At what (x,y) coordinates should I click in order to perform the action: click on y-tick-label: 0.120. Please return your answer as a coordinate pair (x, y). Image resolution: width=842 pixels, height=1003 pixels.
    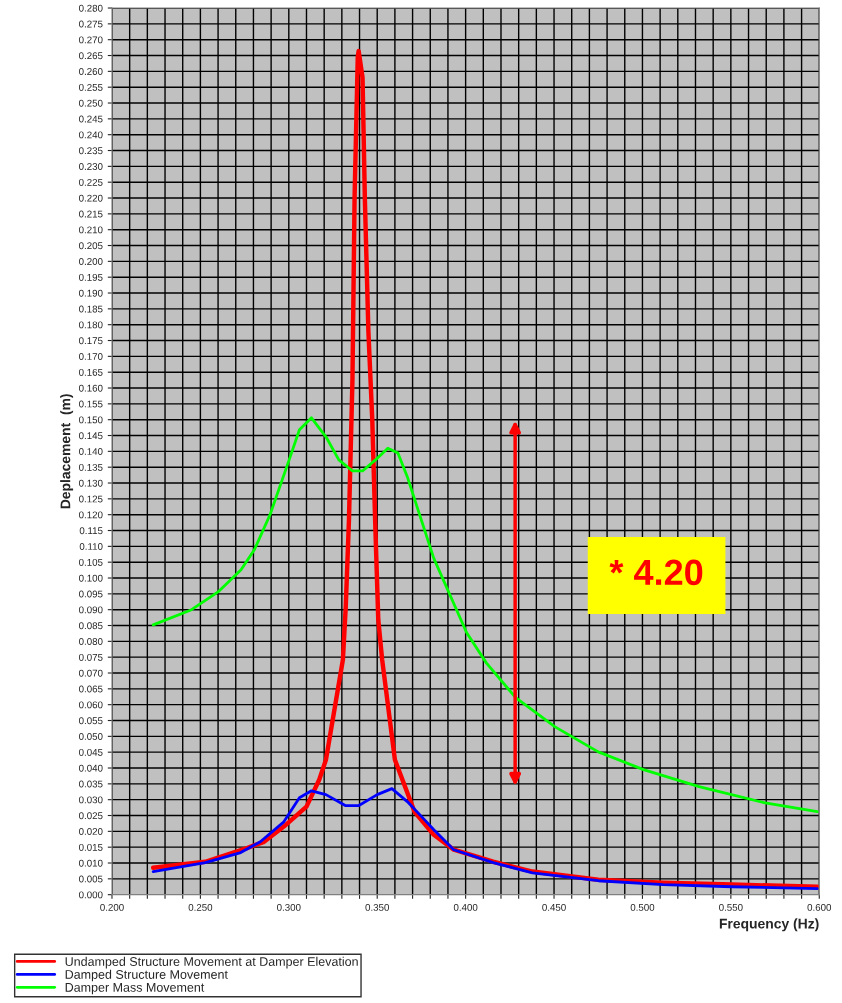
    Looking at the image, I should click on (91, 515).